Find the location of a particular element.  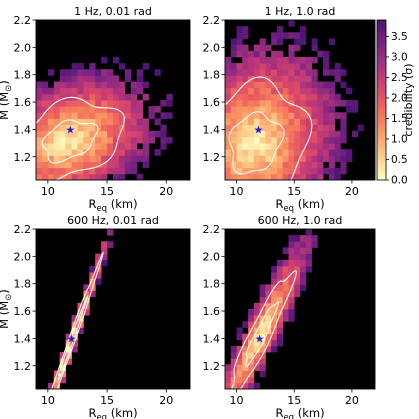

colorbar-tick-label: 0.0 is located at coordinates (399, 181).